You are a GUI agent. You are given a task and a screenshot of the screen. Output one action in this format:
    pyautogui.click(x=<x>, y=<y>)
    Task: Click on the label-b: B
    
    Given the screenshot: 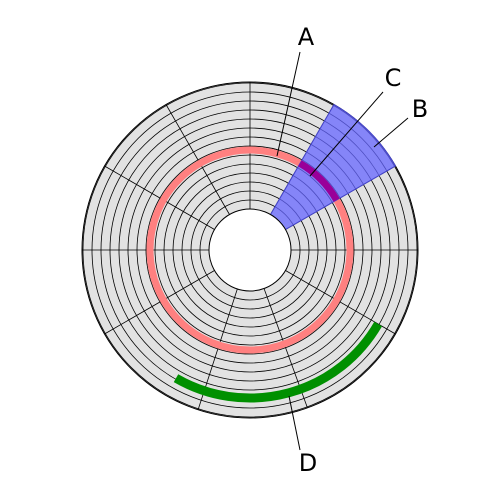 What is the action you would take?
    pyautogui.click(x=420, y=109)
    